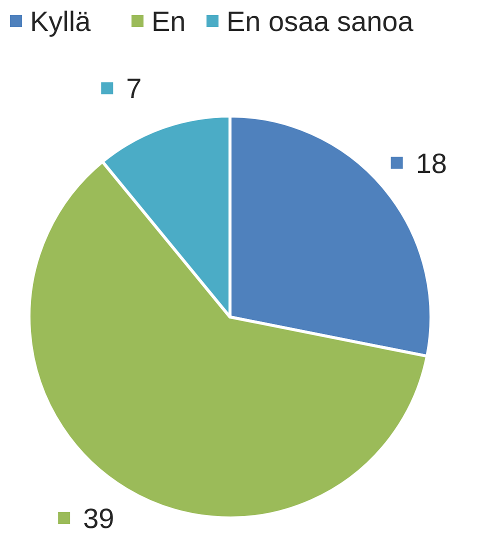  What do you see at coordinates (431, 163) in the screenshot?
I see `data-label: 18` at bounding box center [431, 163].